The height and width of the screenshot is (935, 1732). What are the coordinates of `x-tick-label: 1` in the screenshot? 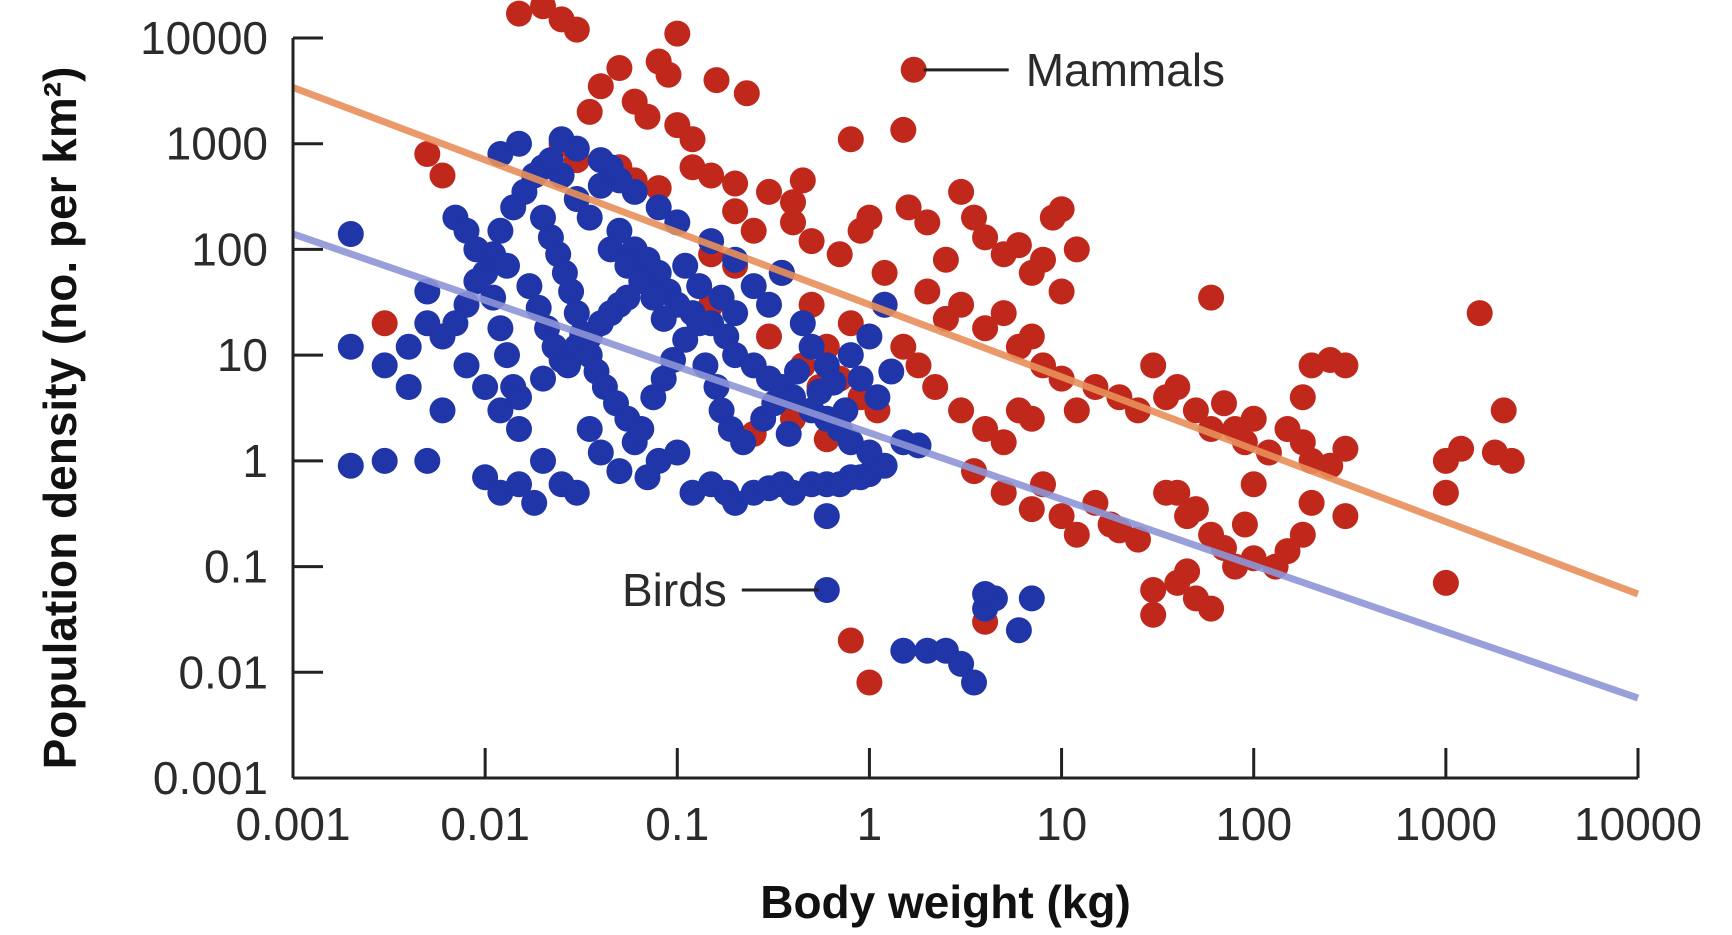 It's located at (870, 824).